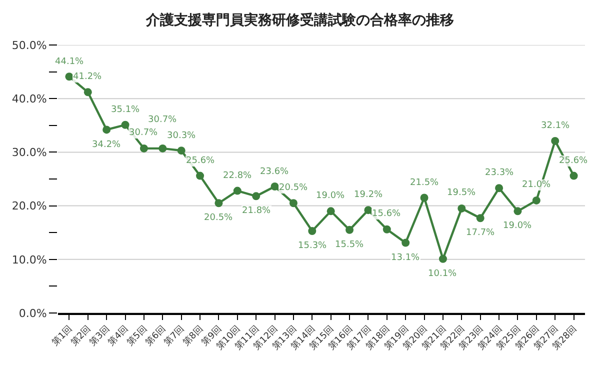  I want to click on data-label: 15.6%, so click(387, 214).